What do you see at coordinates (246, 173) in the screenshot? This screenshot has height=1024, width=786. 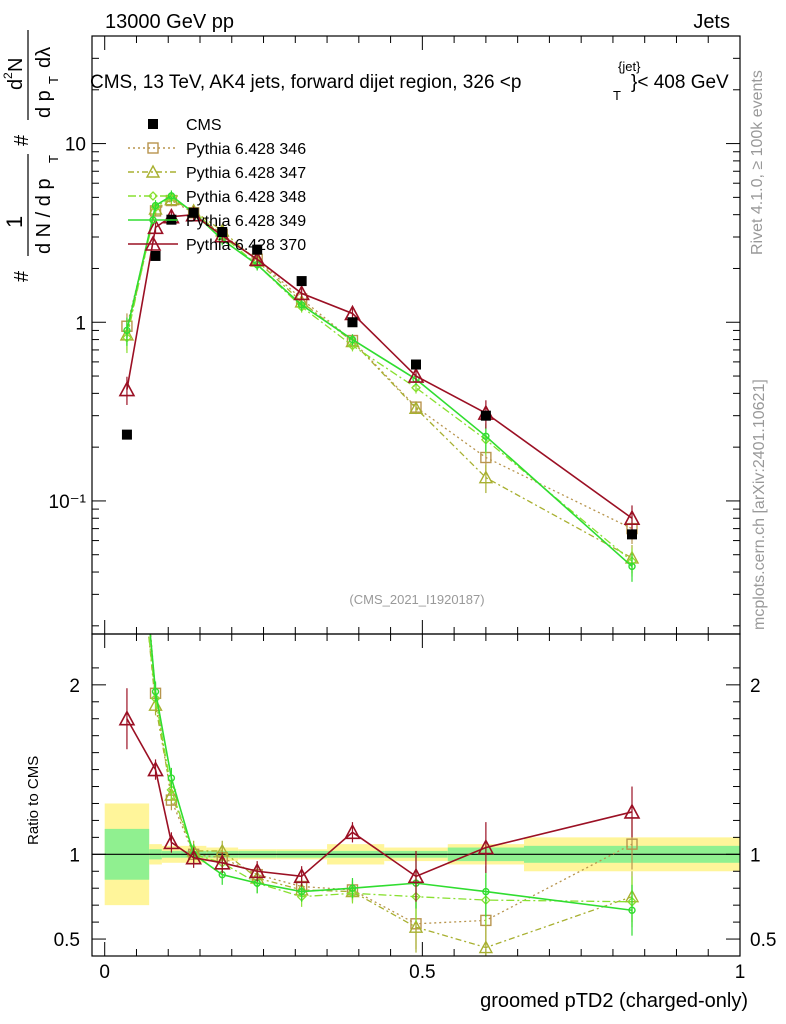 I see `legend-label-p347: Pythia 6.428 347` at bounding box center [246, 173].